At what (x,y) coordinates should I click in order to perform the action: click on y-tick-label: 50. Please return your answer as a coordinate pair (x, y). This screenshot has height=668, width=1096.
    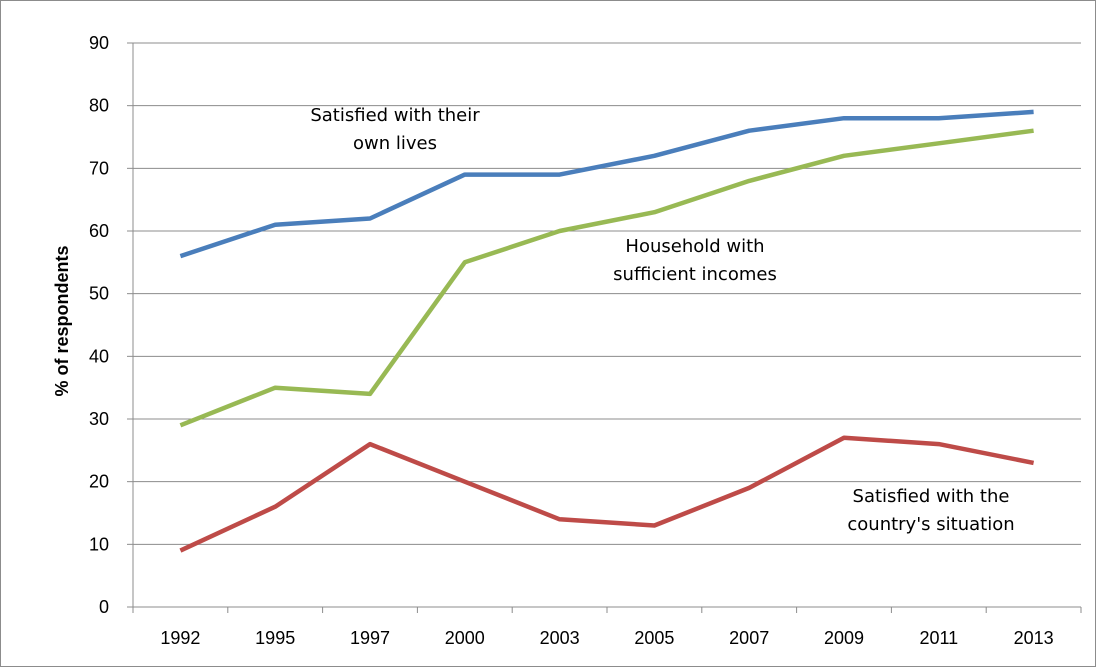
    Looking at the image, I should click on (99, 294).